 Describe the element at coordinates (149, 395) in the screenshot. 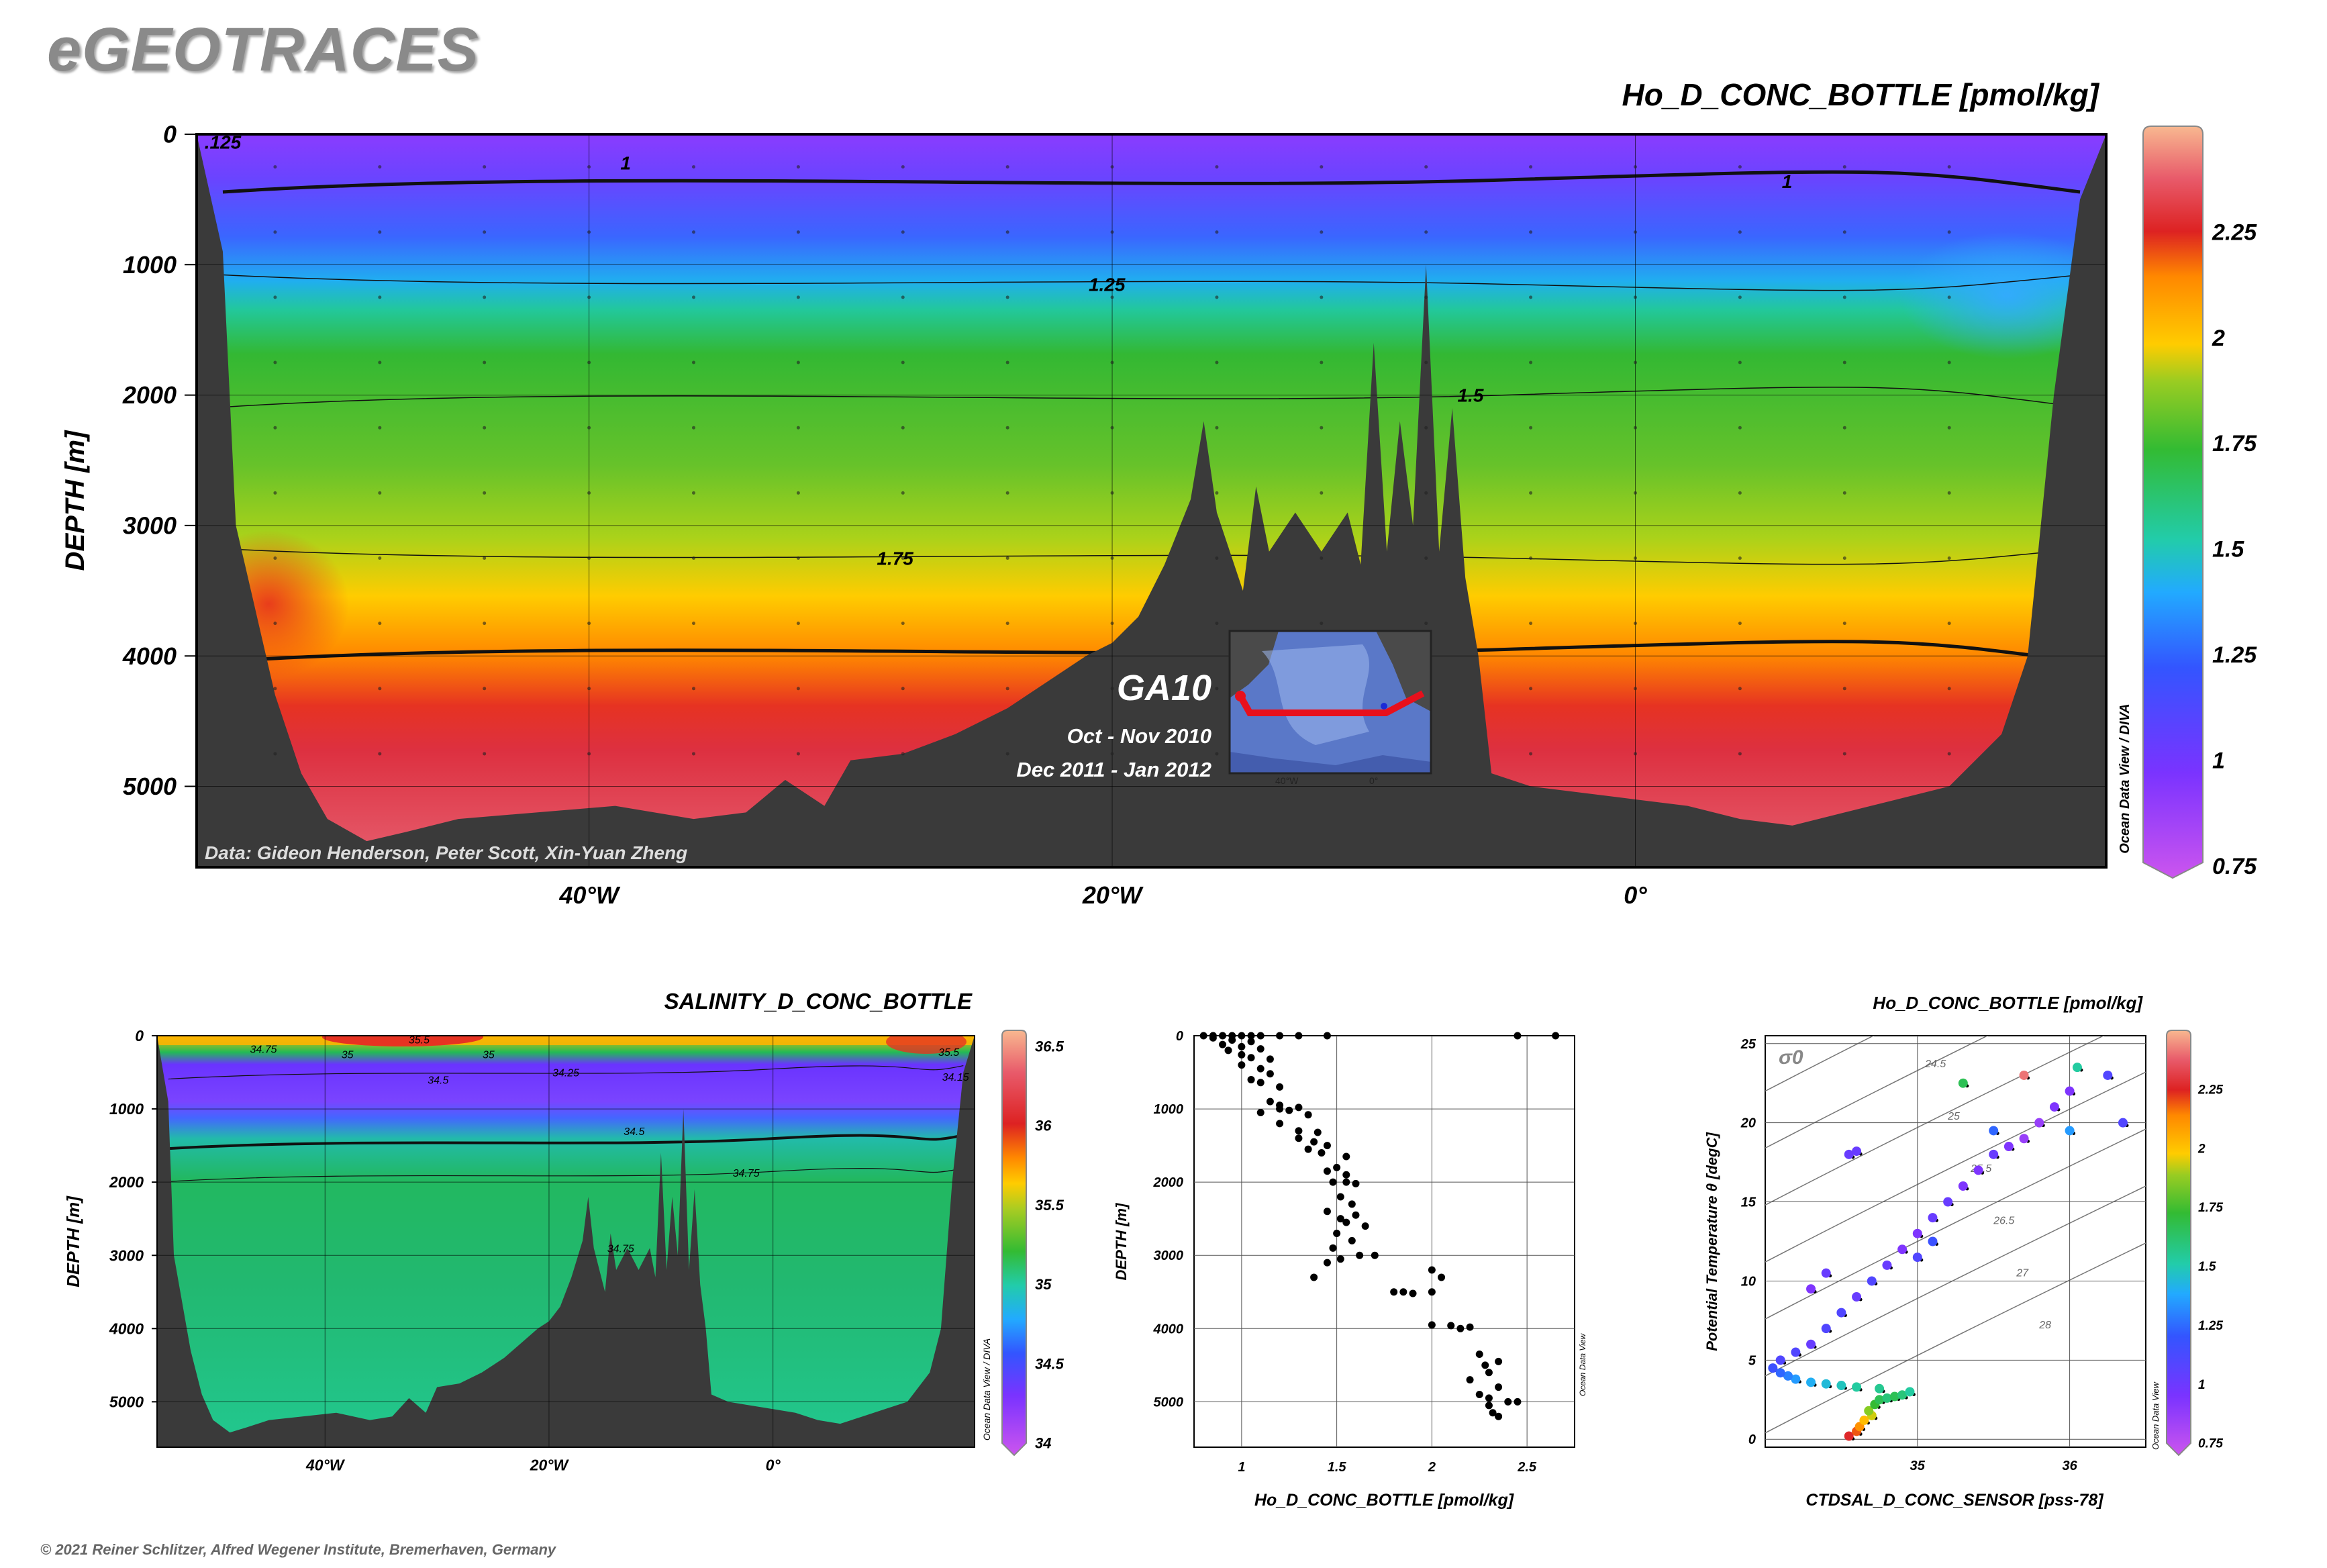

I see `y-tick-label: 2000` at that location.